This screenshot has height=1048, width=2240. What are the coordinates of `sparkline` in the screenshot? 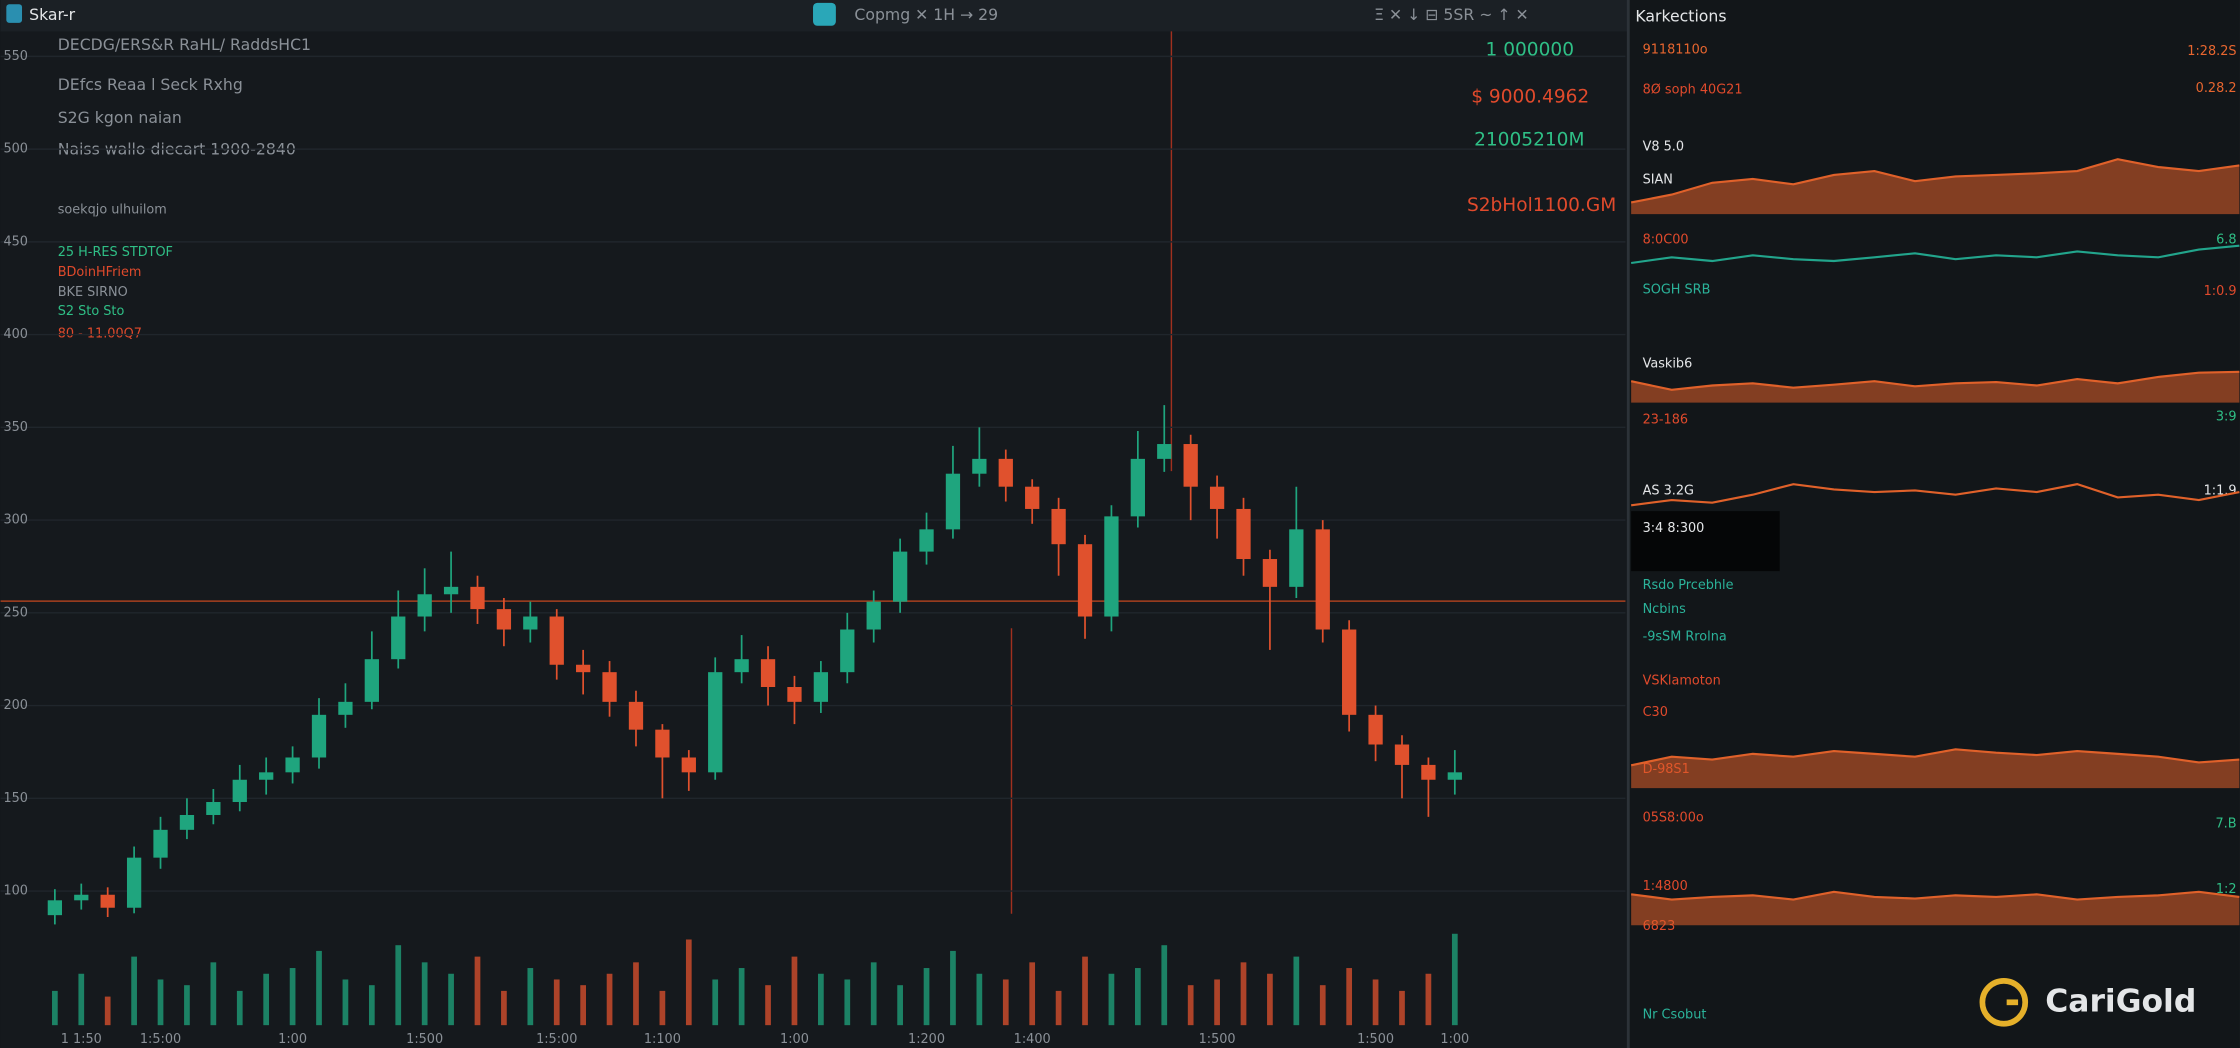 It's located at (1935, 181).